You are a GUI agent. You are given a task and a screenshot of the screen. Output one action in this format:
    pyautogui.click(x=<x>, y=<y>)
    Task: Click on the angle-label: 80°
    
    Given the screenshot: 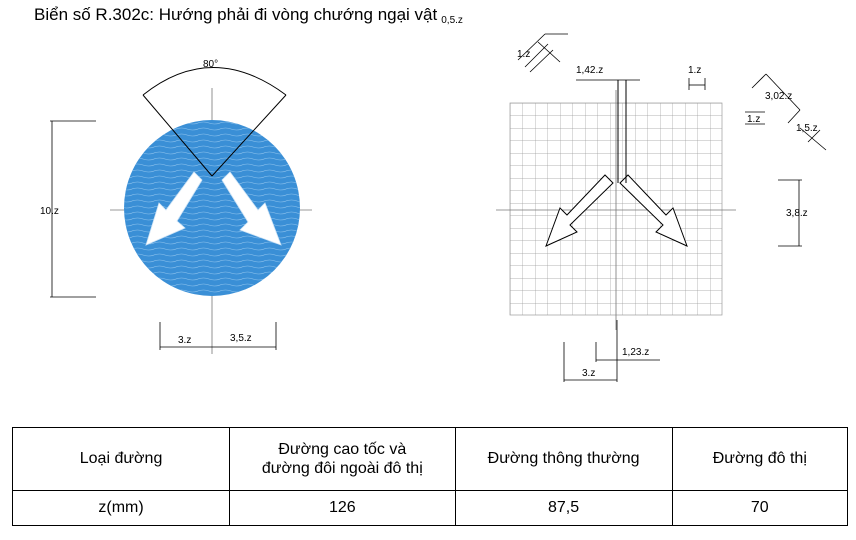 What is the action you would take?
    pyautogui.click(x=210, y=64)
    